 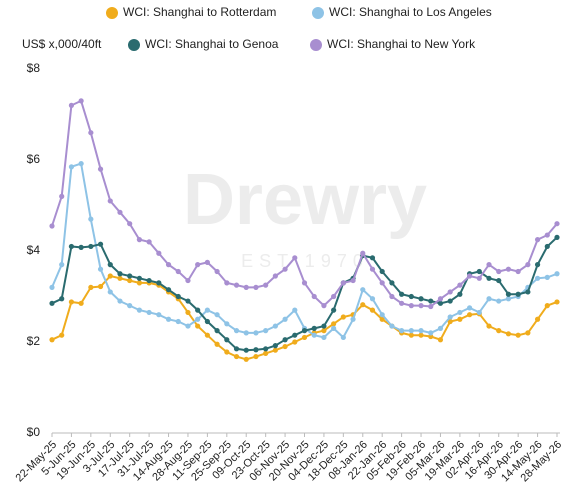 I want to click on y-tick-label: $8, so click(x=34, y=68).